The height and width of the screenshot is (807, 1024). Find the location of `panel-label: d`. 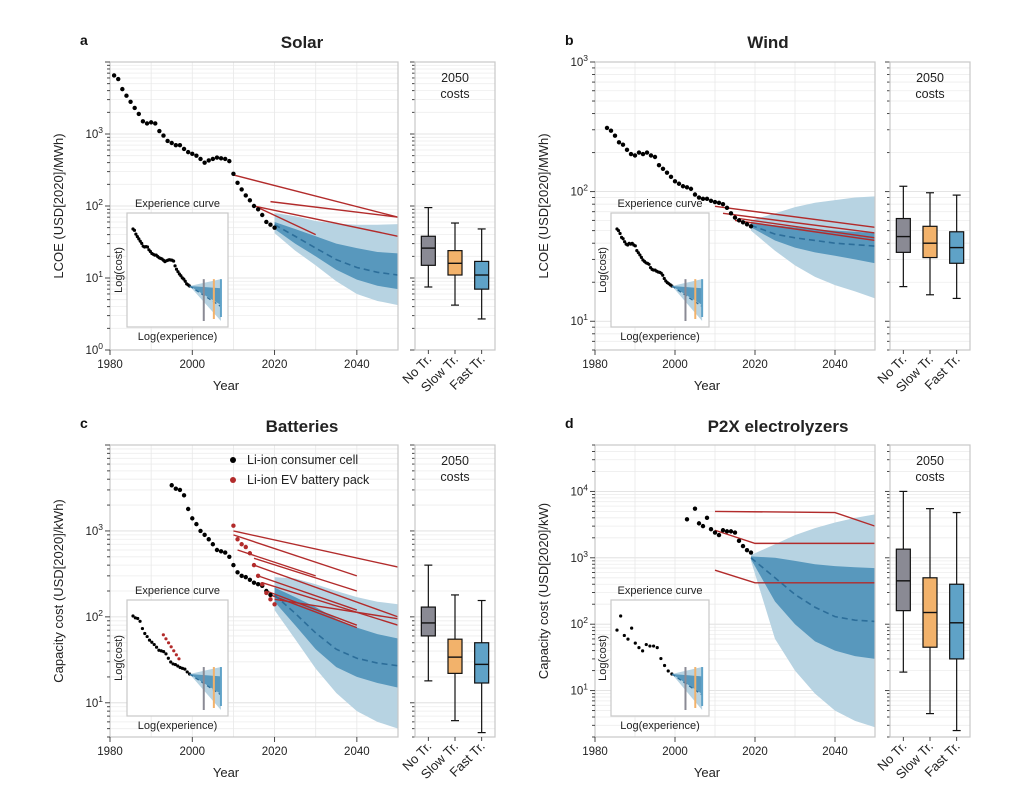

panel-label: d is located at coordinates (569, 423).